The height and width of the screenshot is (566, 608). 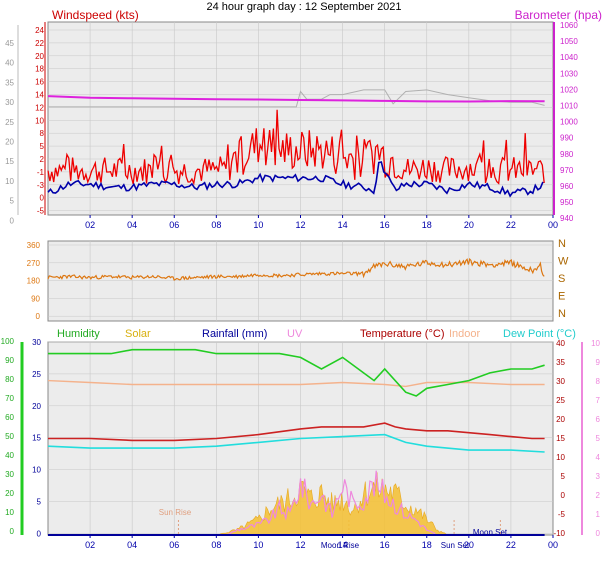 I want to click on baro-ytick-label: 990, so click(x=567, y=138).